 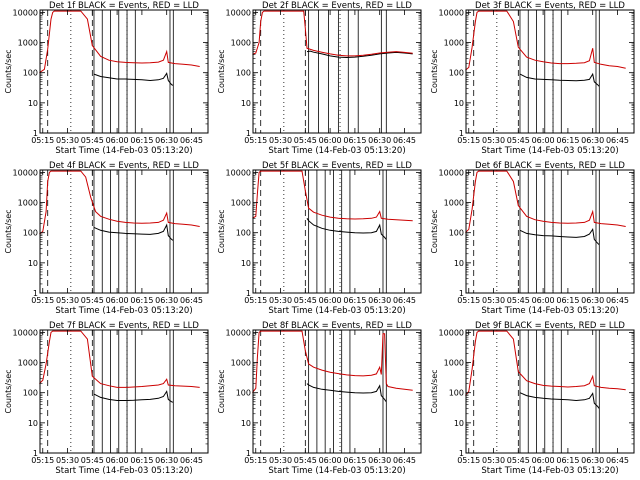 I want to click on chart-title: Det 7f BLACK = Events, RED = LLD, so click(x=124, y=326).